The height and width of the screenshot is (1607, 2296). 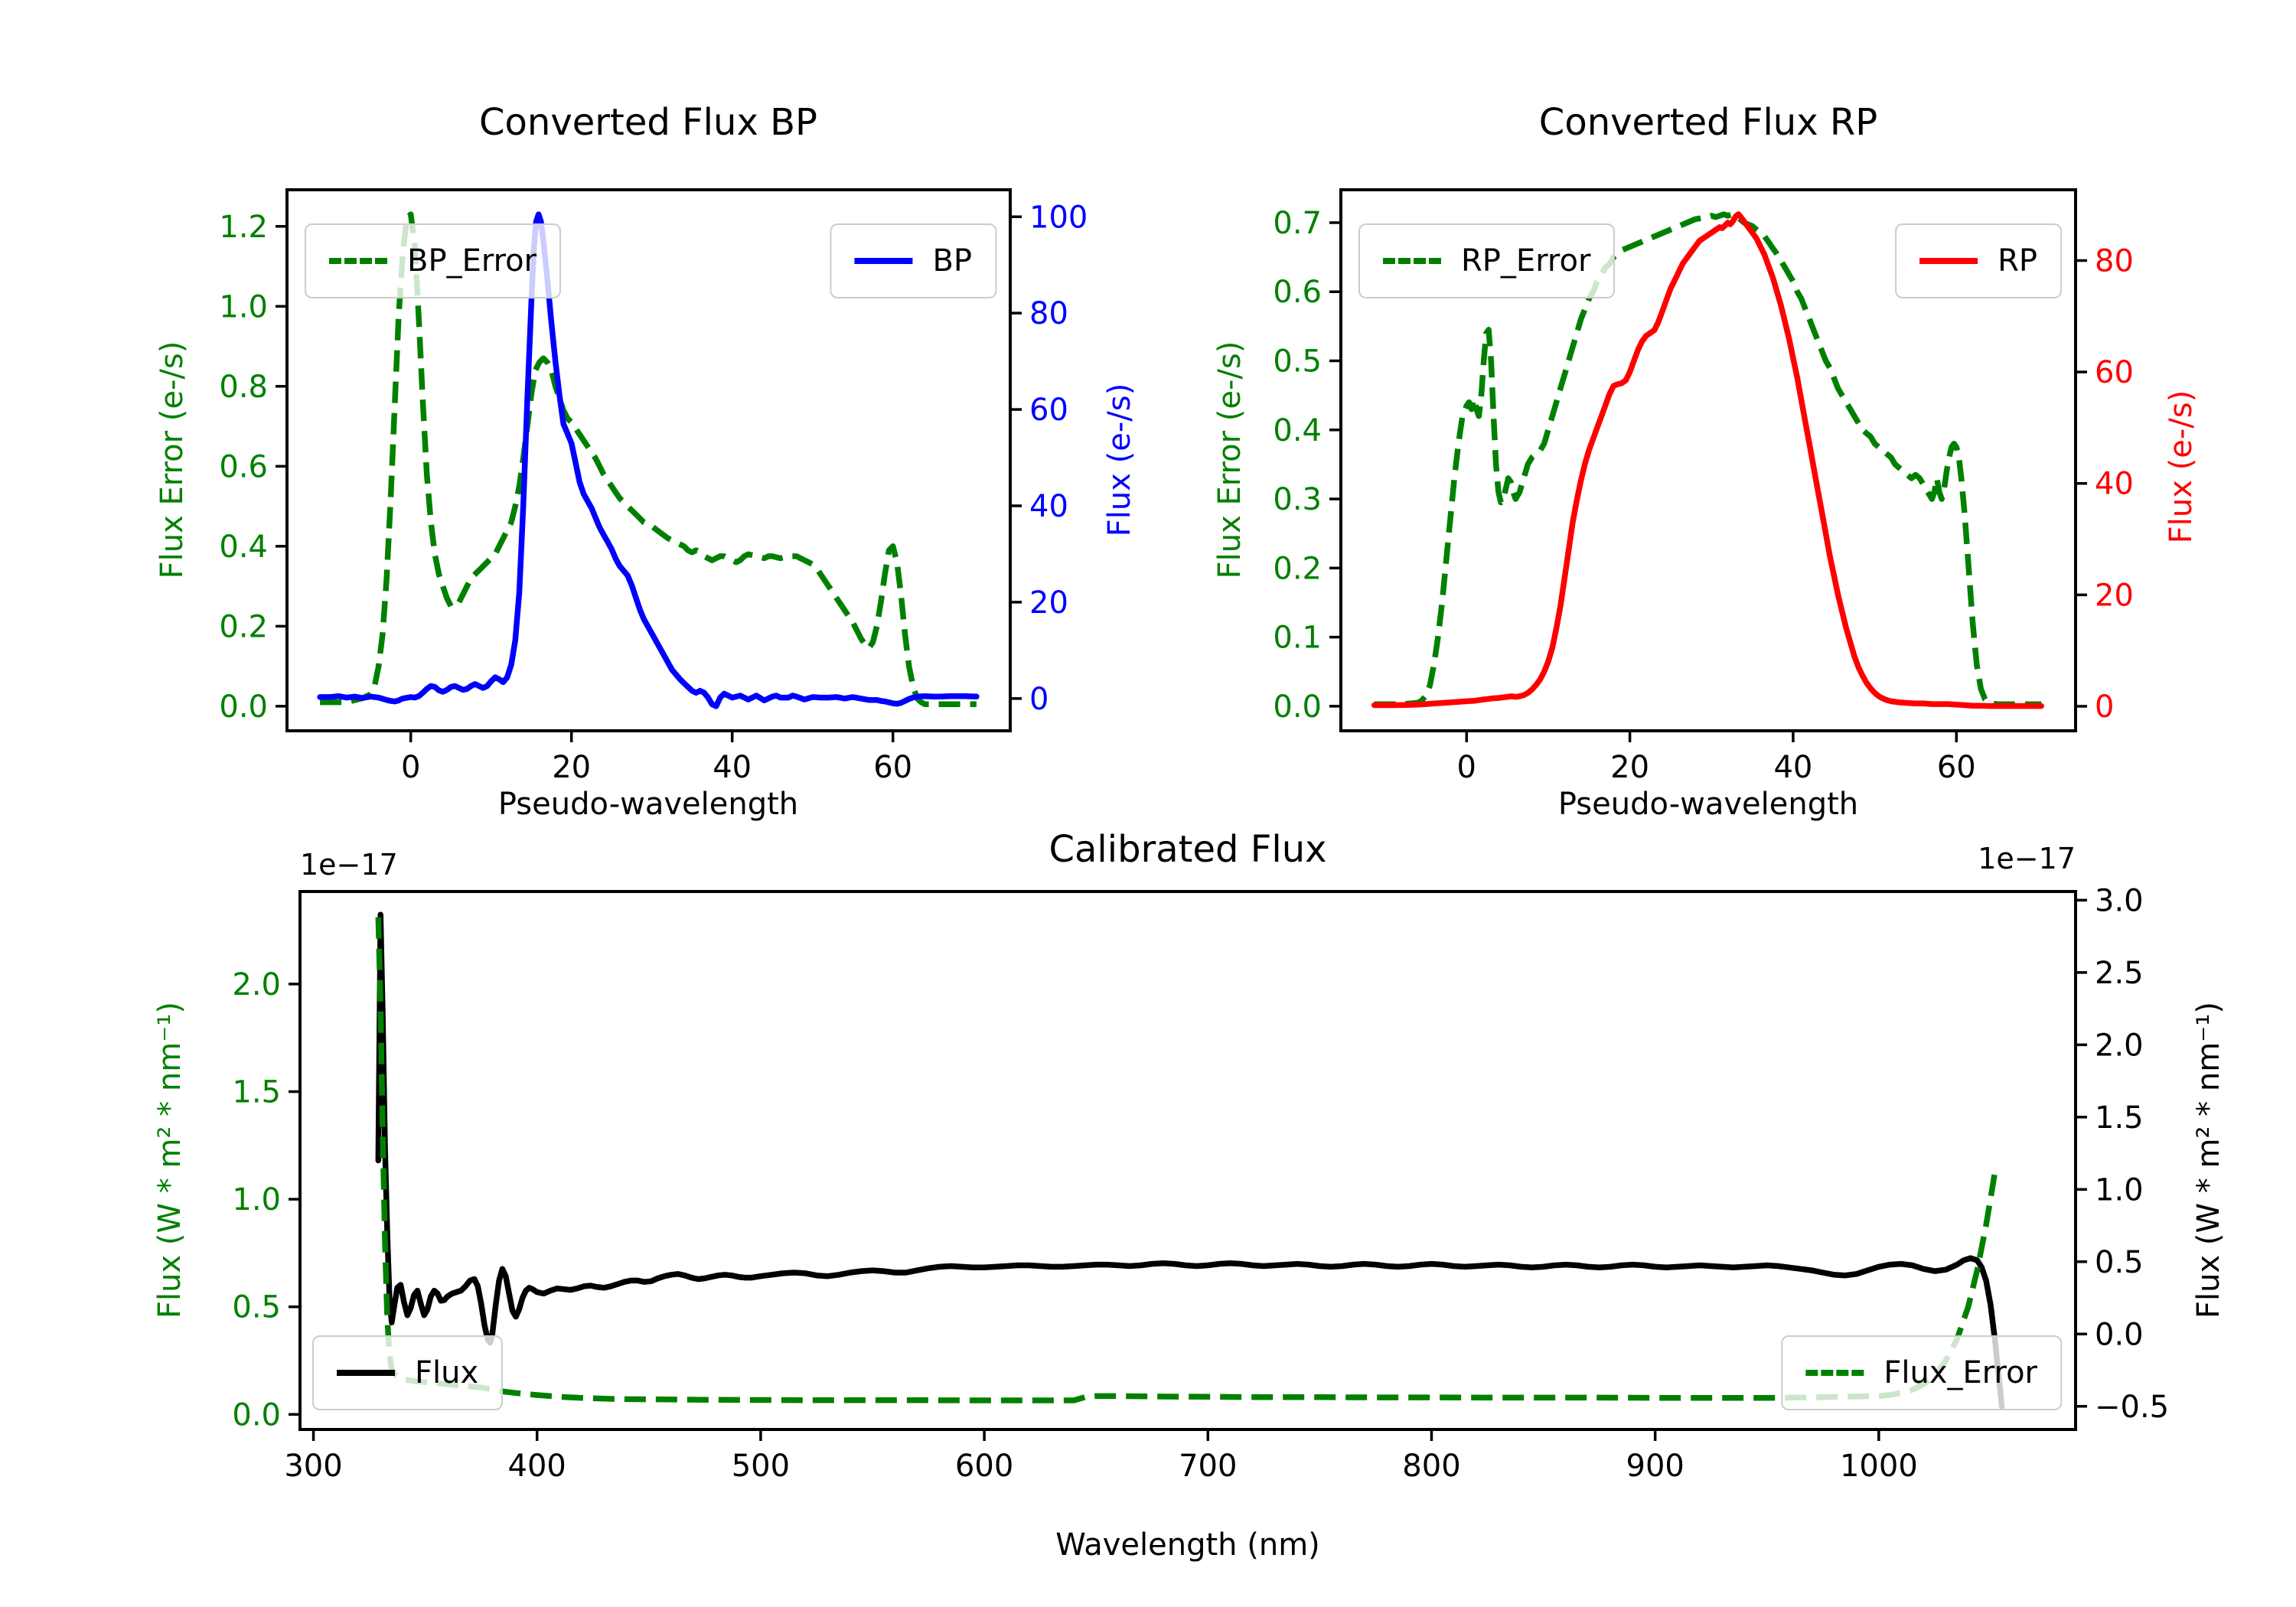 I want to click on rp-line-sample, so click(x=1948, y=261).